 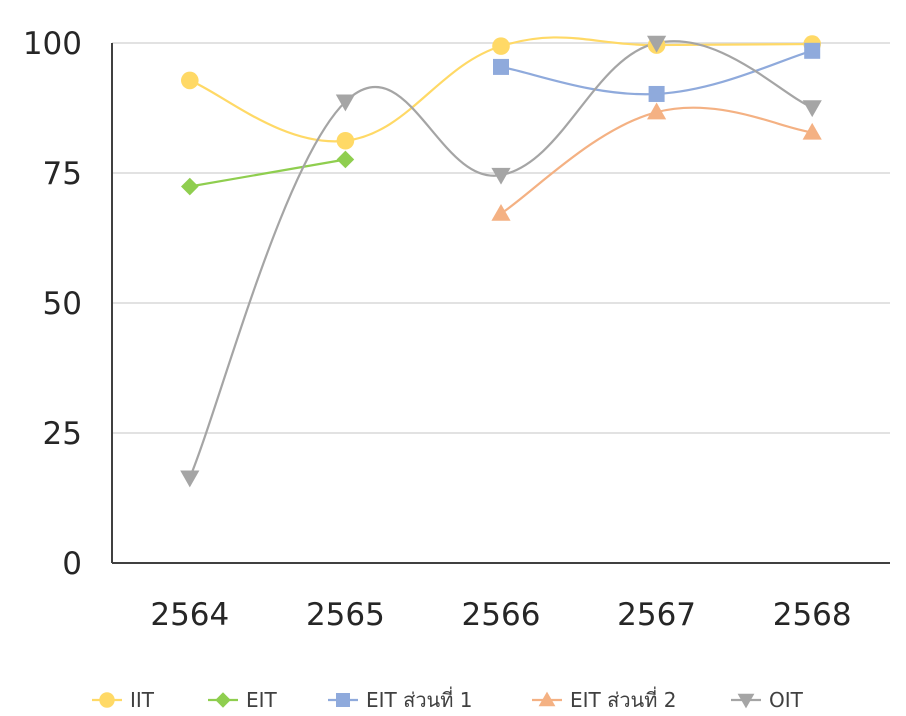 I want to click on legend: IIT EIT EIT ส่วนที่ 1 EIT ส่วนที่ 2 OIT, so click(x=448, y=699).